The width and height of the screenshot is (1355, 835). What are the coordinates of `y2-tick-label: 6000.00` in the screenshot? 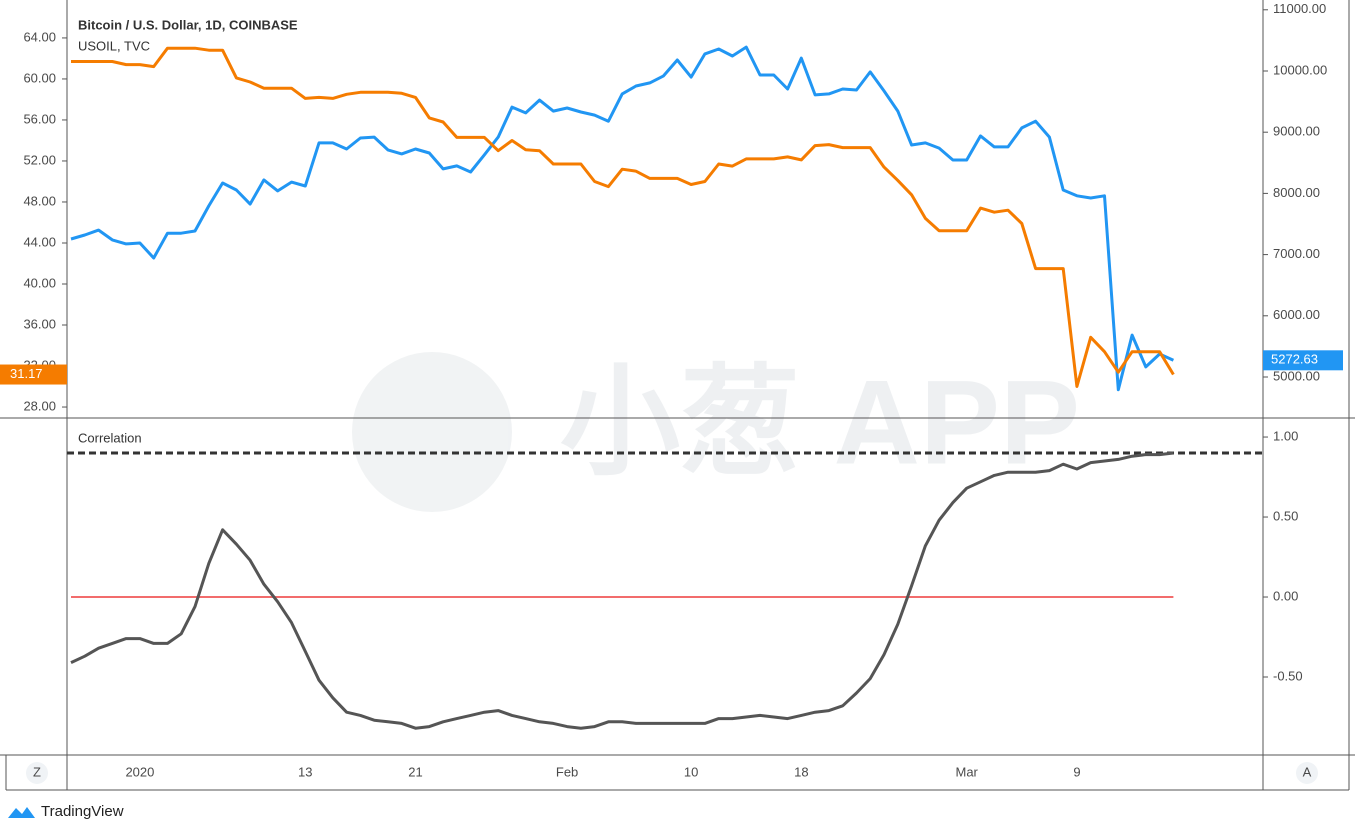 It's located at (1296, 314).